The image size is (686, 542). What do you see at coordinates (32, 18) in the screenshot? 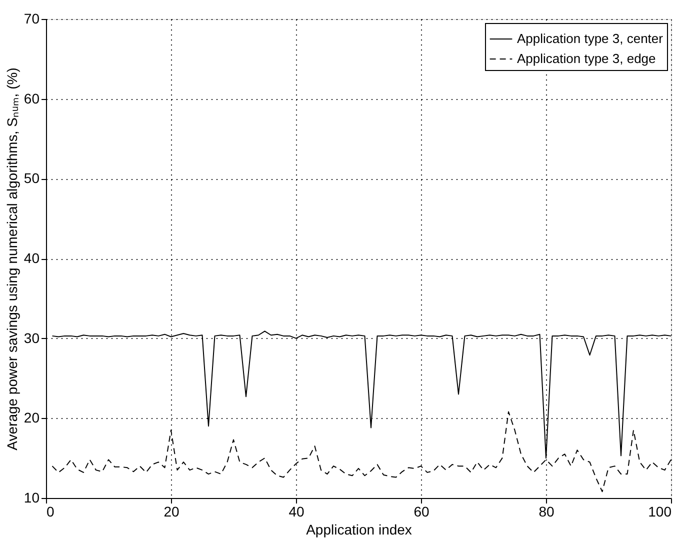
I see `y-tick-label: 70` at bounding box center [32, 18].